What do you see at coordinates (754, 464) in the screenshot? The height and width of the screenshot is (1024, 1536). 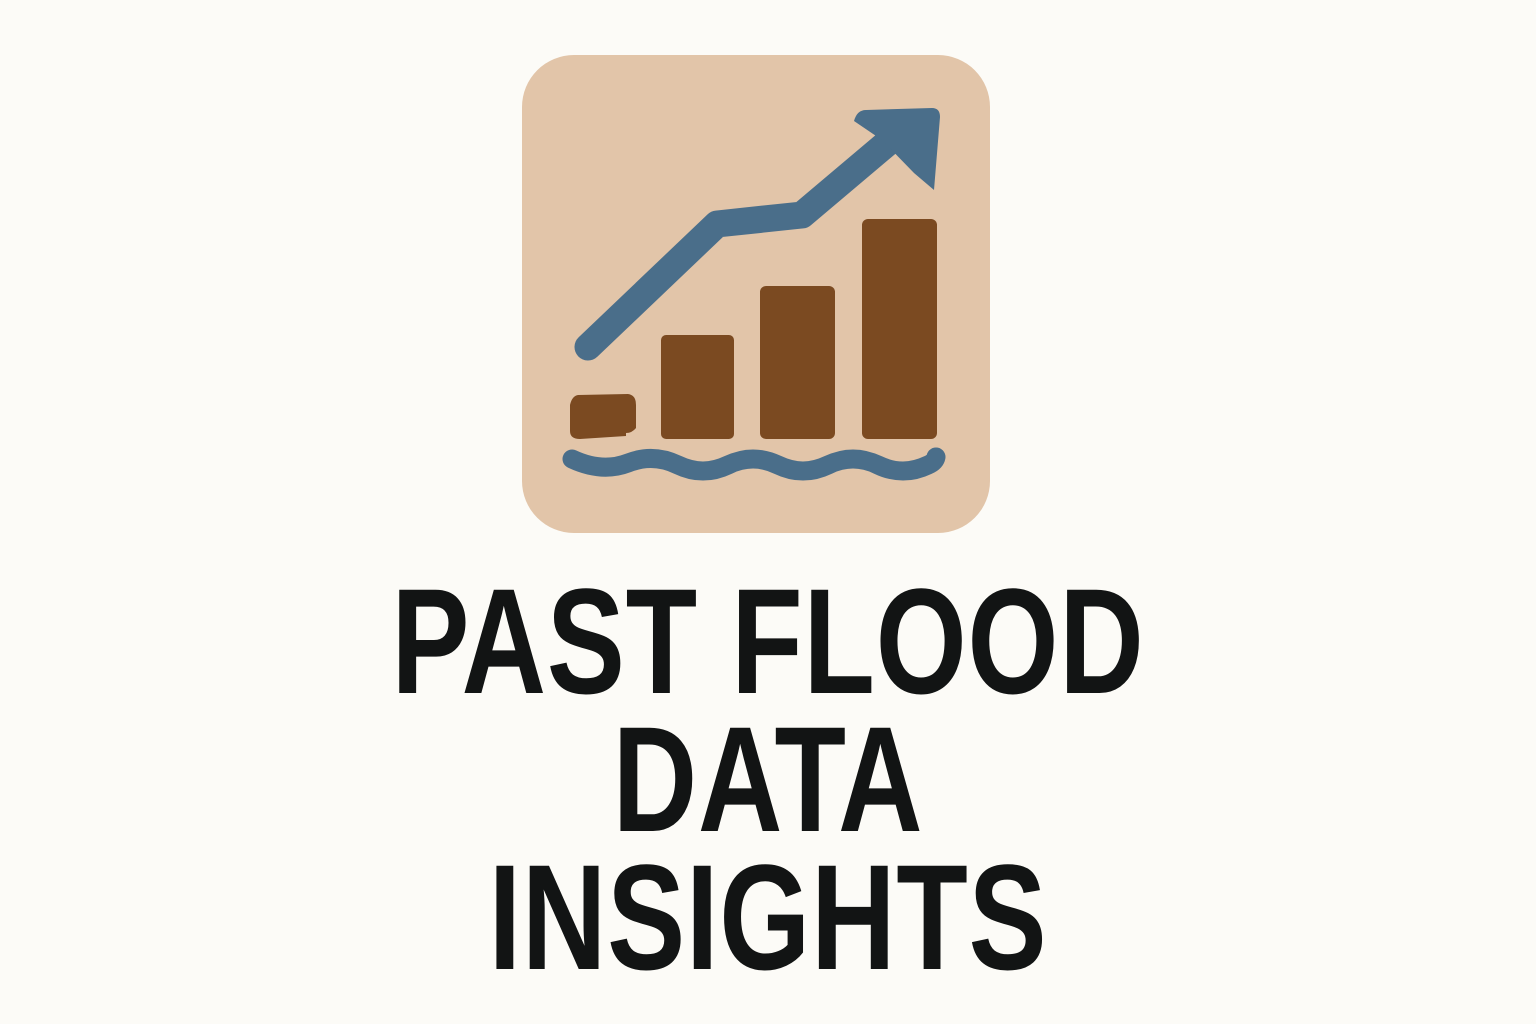 I see `water-wave-icon` at bounding box center [754, 464].